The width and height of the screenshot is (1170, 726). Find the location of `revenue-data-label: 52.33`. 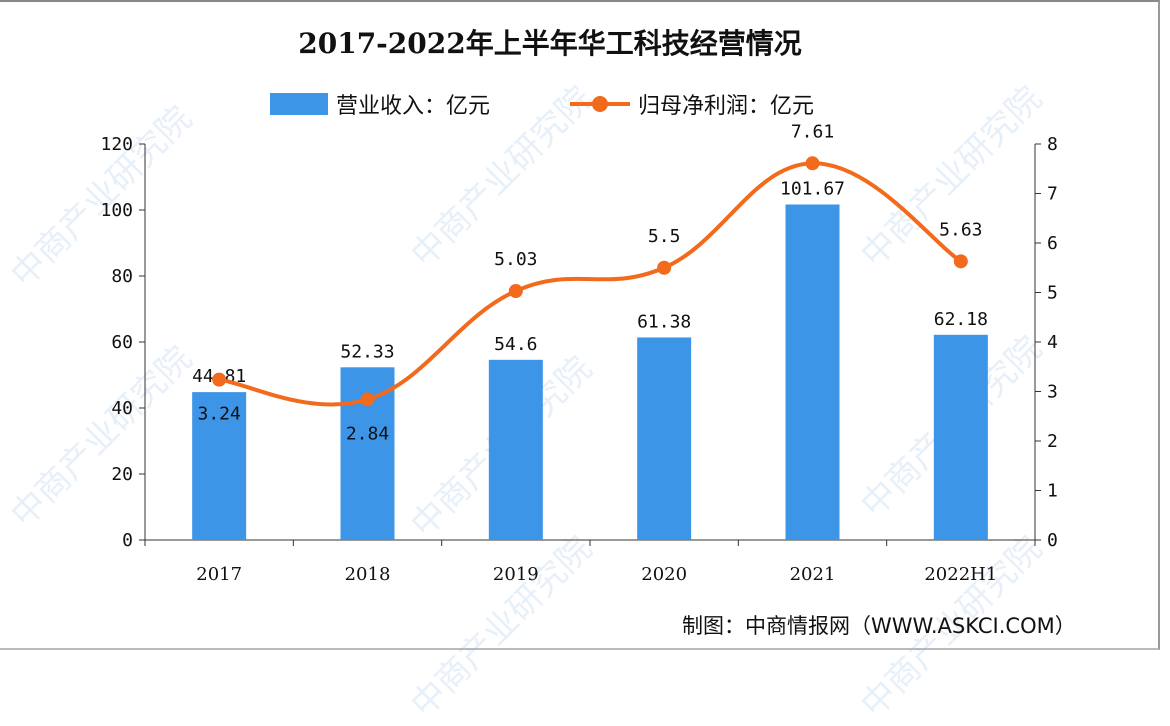

revenue-data-label: 52.33 is located at coordinates (367, 351).